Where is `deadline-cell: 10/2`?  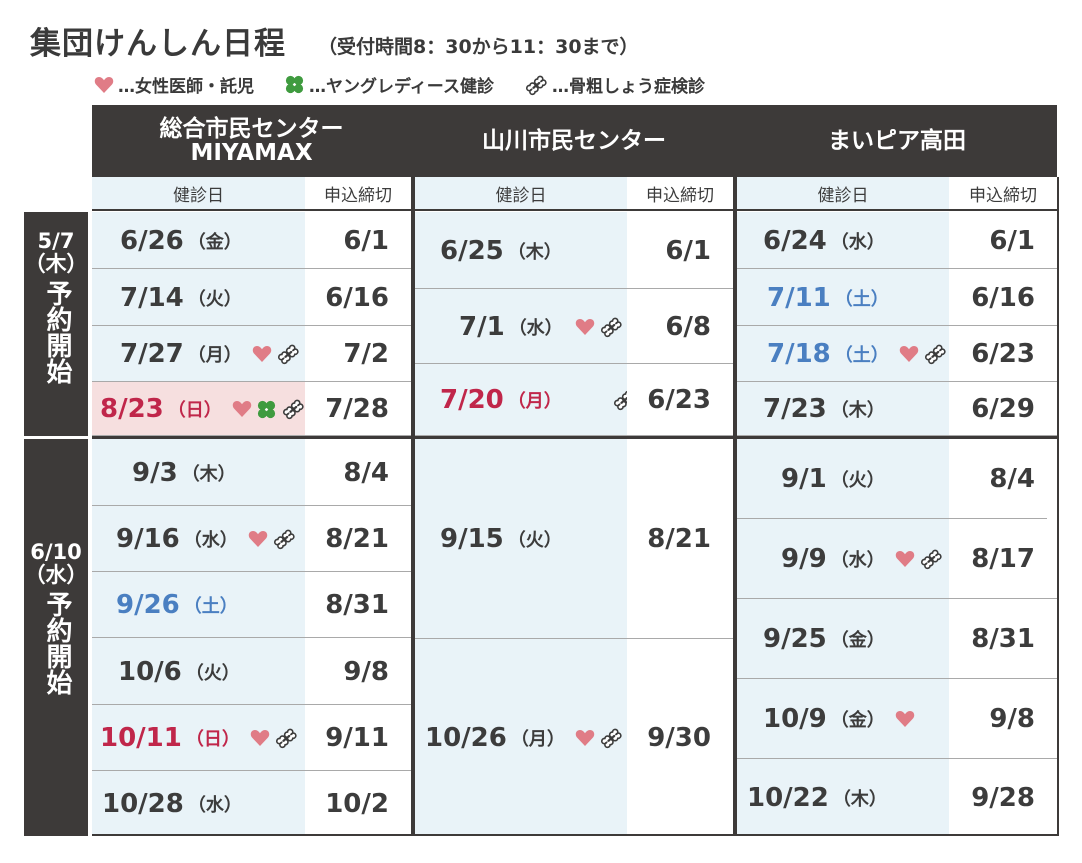 deadline-cell: 10/2 is located at coordinates (358, 803).